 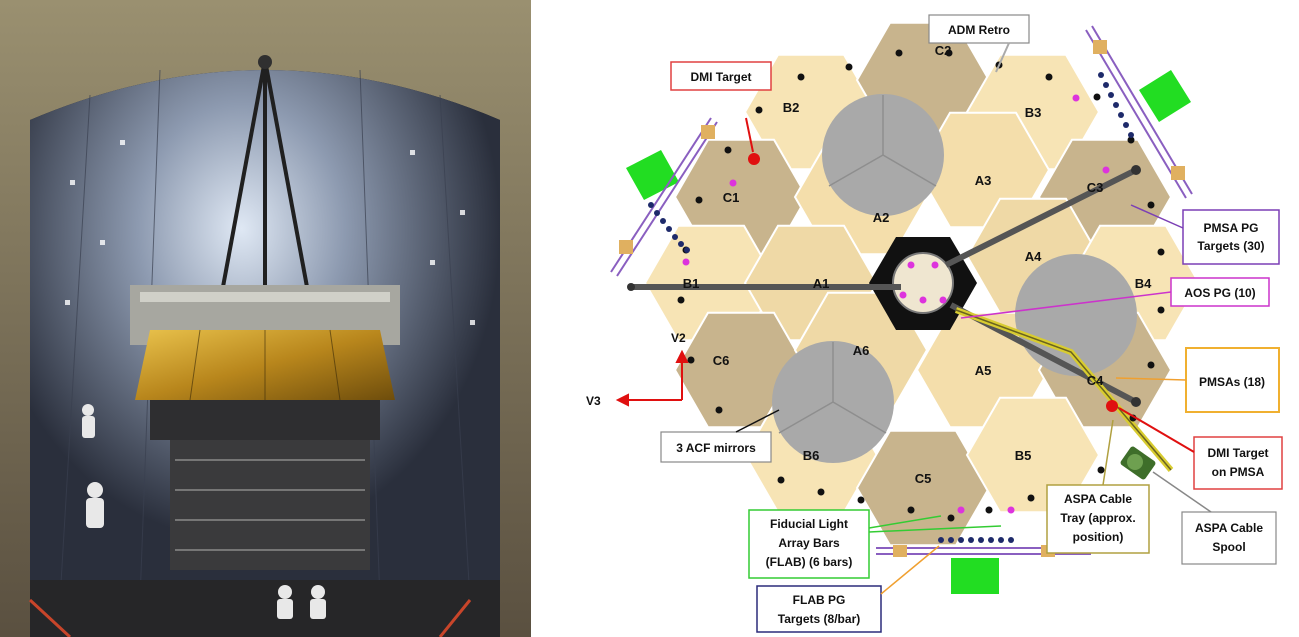 I want to click on v2-axis-label: V2, so click(x=678, y=338).